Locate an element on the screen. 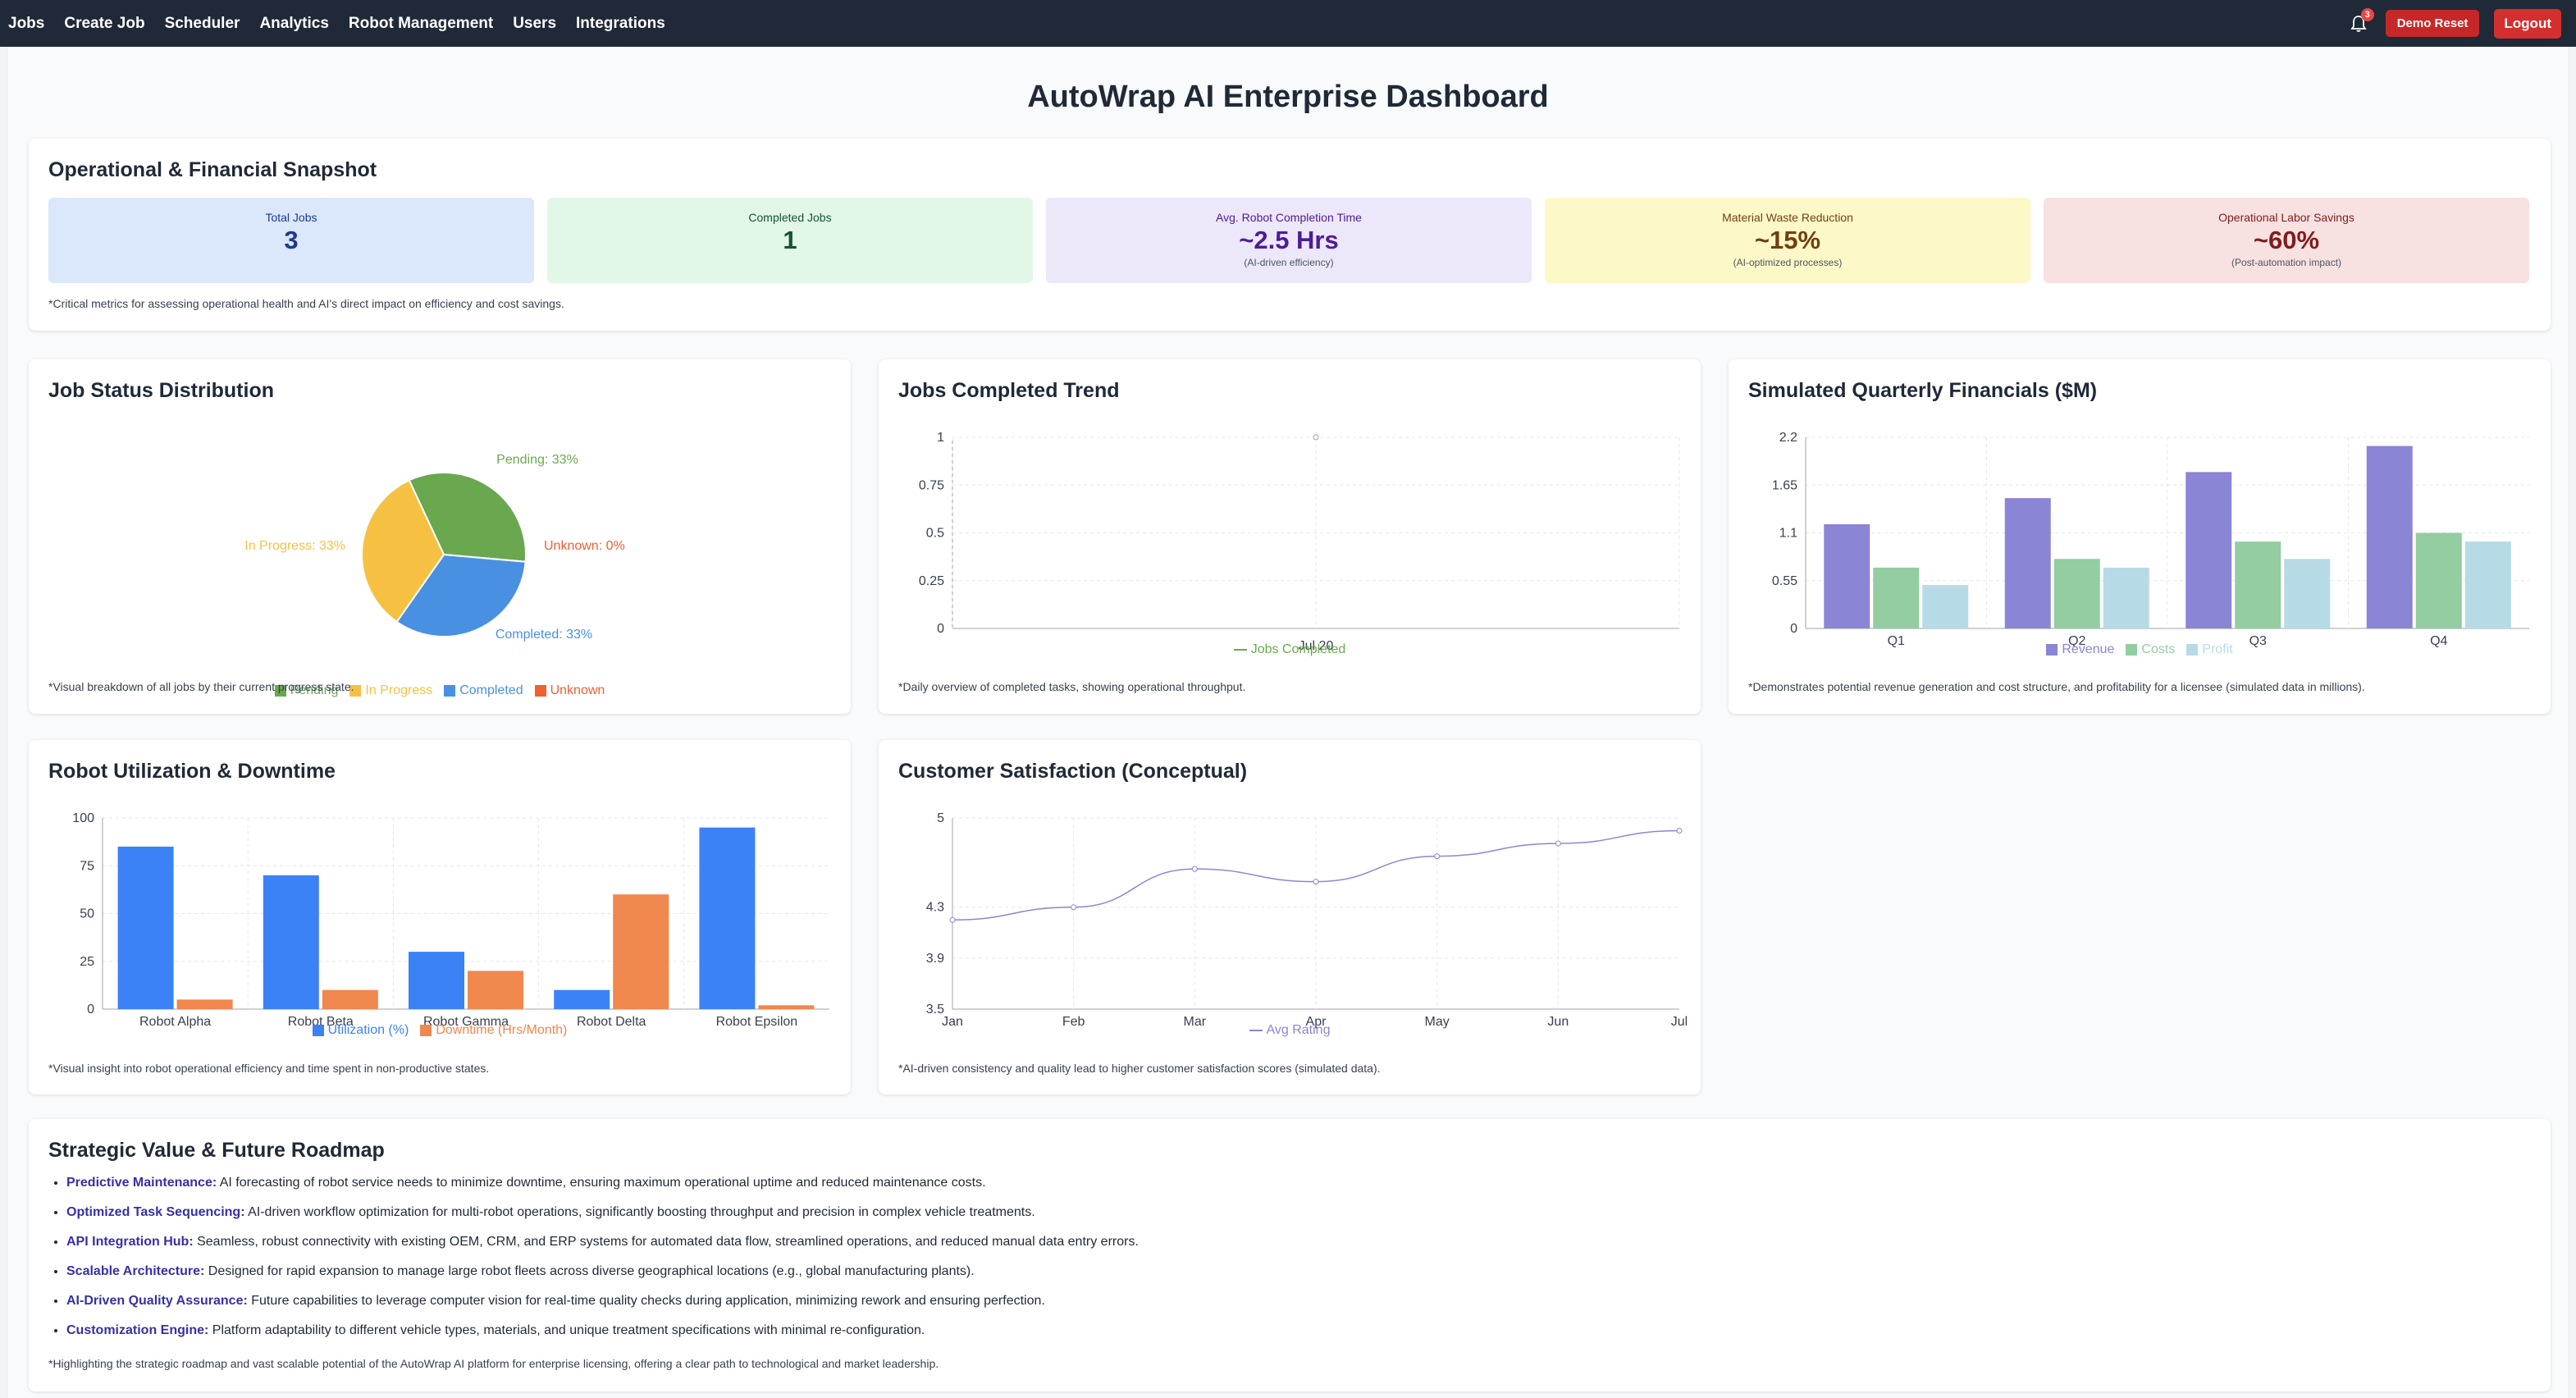 The image size is (2576, 1398). legend-label: Profit is located at coordinates (2217, 649).